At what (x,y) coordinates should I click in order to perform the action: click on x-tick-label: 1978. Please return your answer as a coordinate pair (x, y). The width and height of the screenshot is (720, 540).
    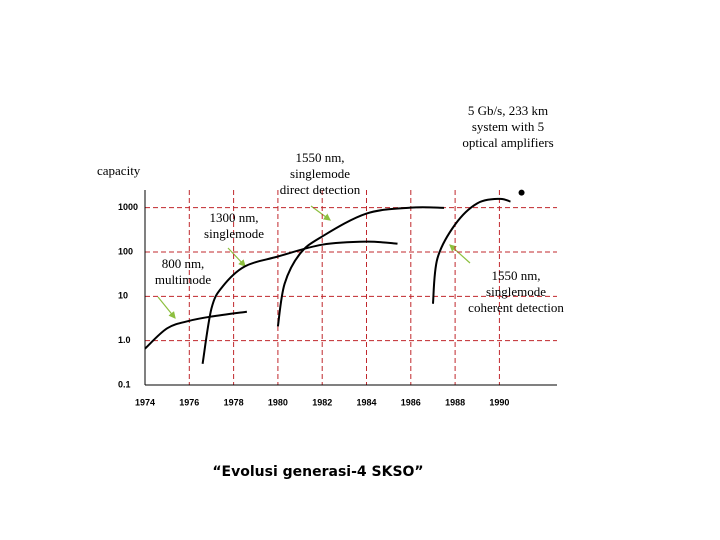
    Looking at the image, I should click on (234, 402).